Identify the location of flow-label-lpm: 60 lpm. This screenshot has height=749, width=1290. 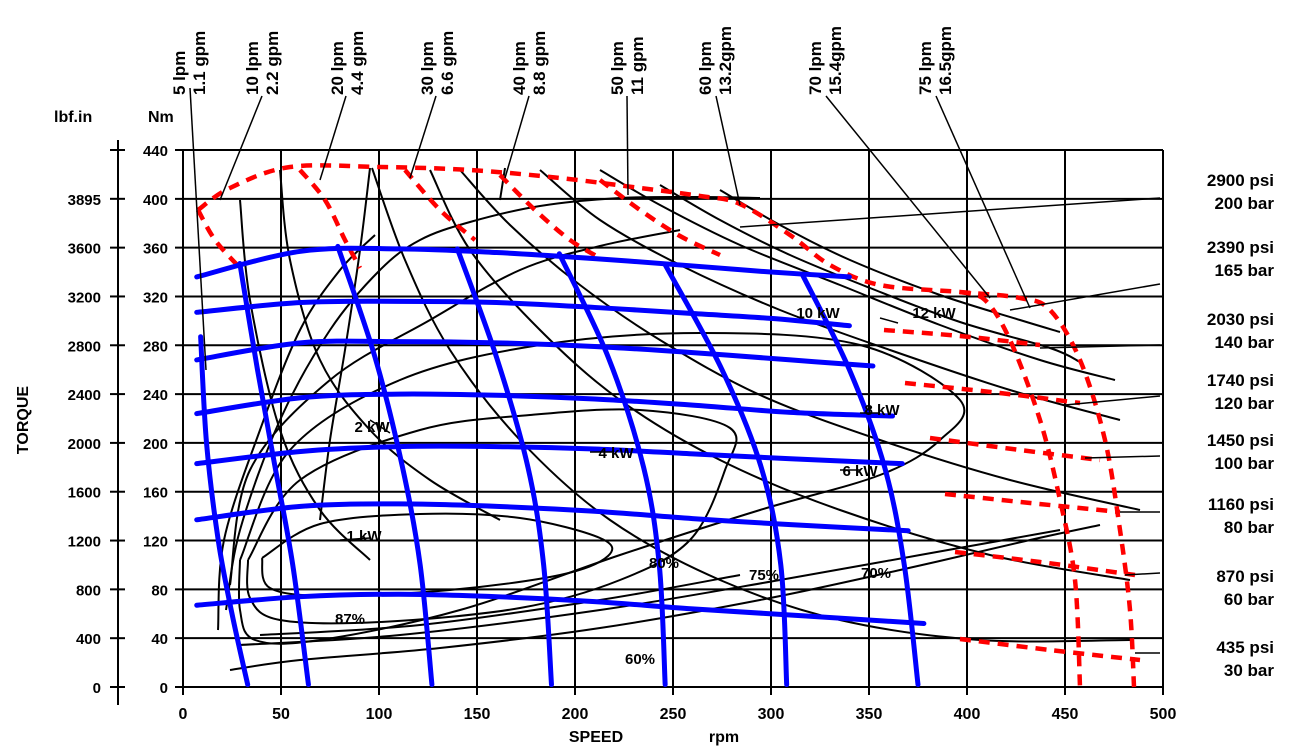
(705, 68).